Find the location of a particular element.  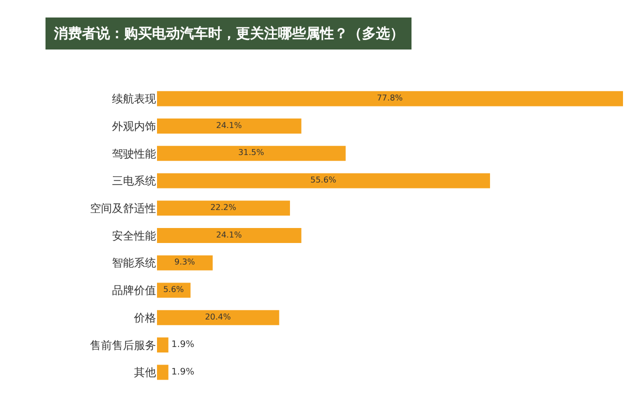

y-tick-label: 其他 is located at coordinates (145, 373).